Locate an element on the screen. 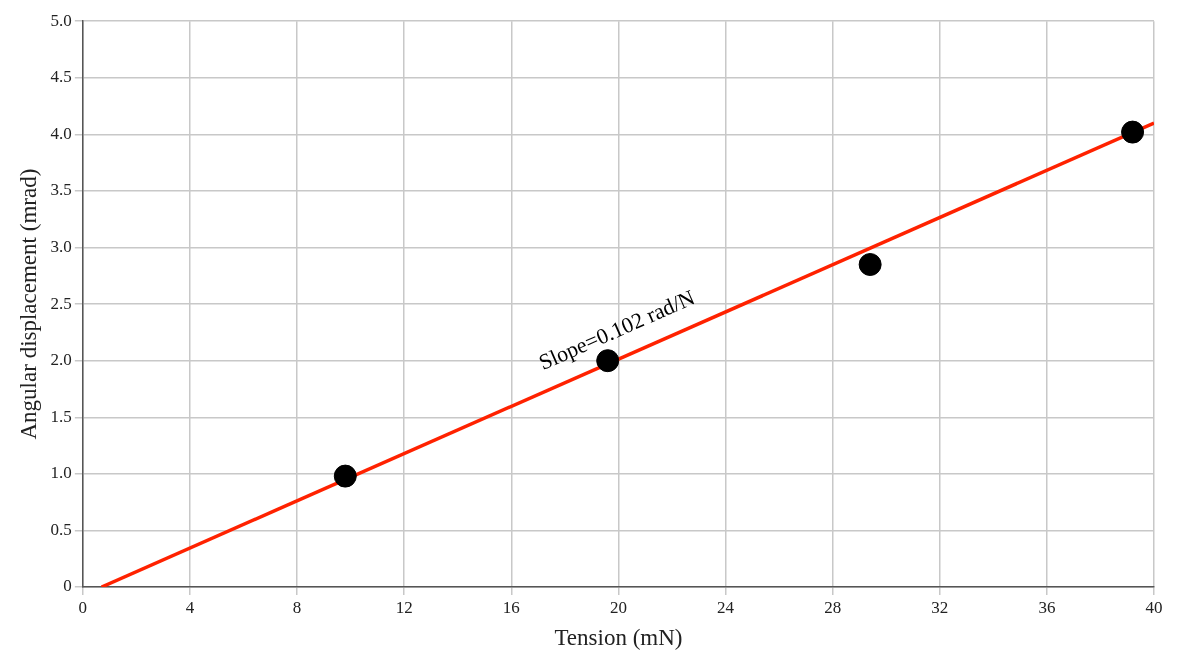  x-axis-title: Tension (mN) is located at coordinates (618, 638).